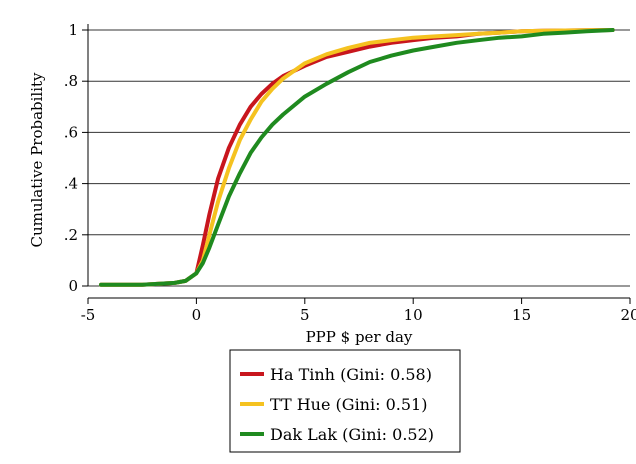  What do you see at coordinates (73, 30) in the screenshot?
I see `y-tick-label: 1` at bounding box center [73, 30].